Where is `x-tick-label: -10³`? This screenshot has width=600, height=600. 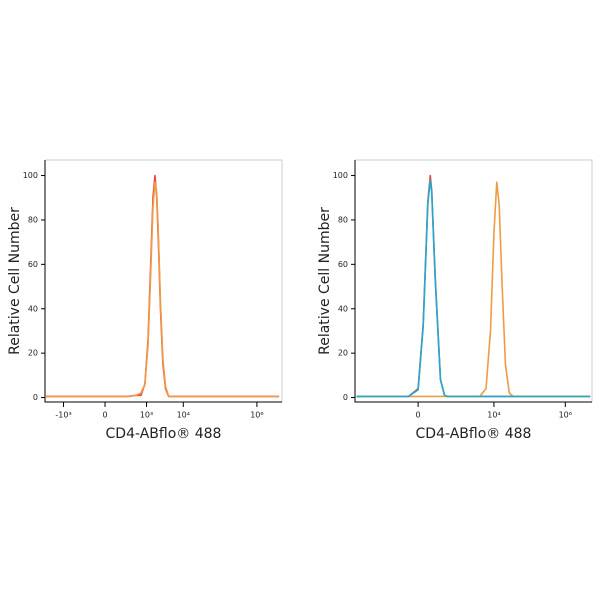
x-tick-label: -10³ is located at coordinates (63, 415).